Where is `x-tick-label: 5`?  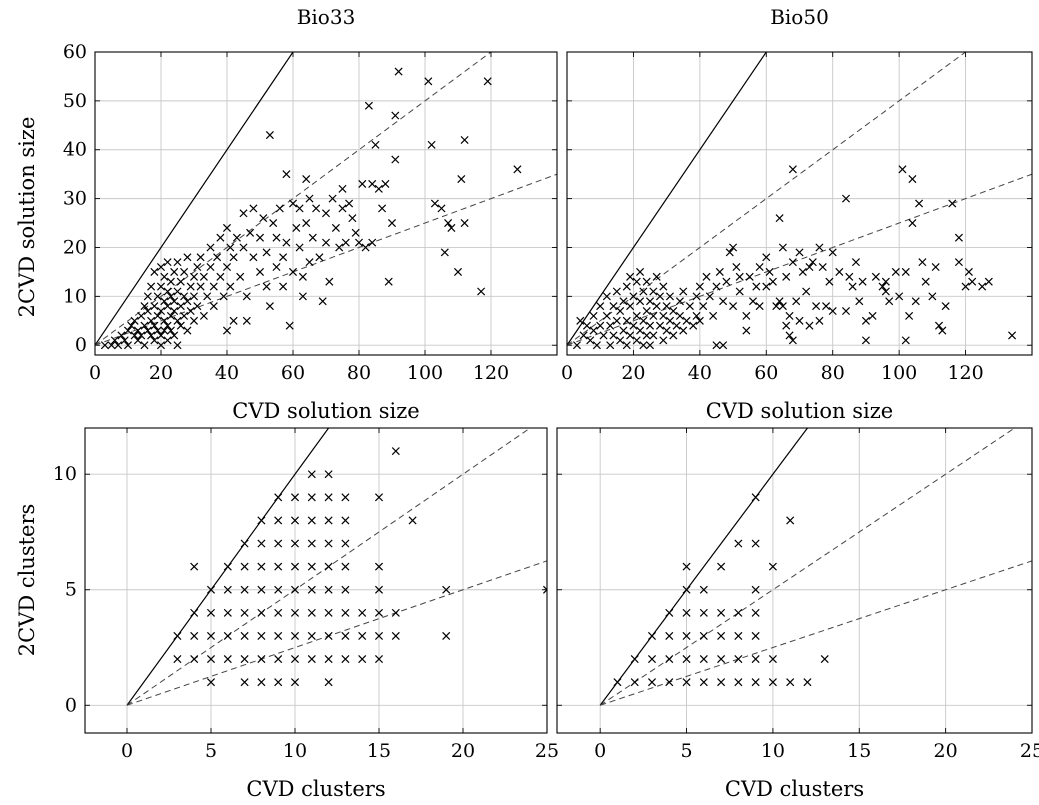 x-tick-label: 5 is located at coordinates (686, 751).